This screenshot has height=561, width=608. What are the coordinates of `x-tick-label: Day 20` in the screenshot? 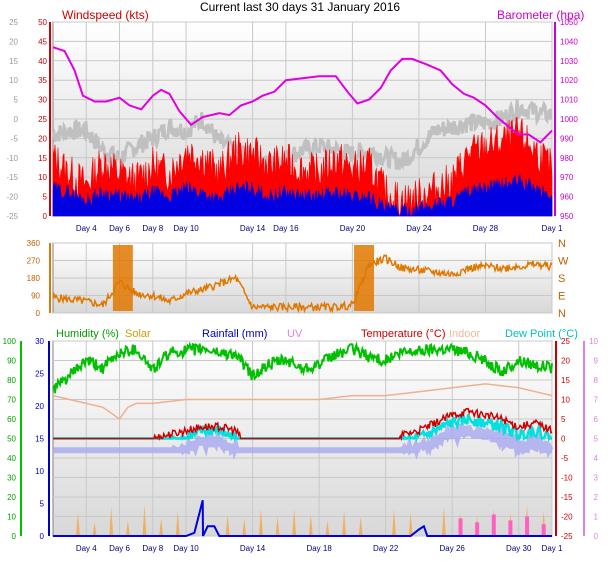 It's located at (353, 228).